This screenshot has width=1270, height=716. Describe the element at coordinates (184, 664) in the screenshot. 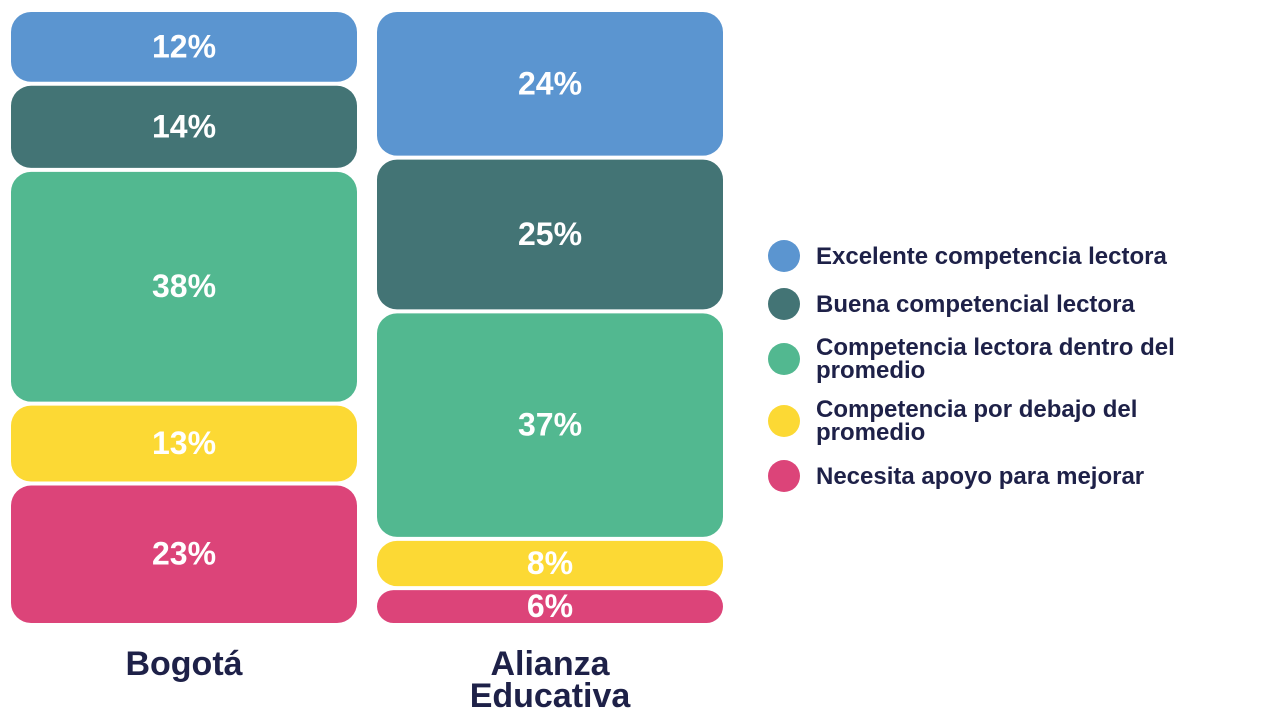

I see `x-tick-label: Bogotá` at that location.